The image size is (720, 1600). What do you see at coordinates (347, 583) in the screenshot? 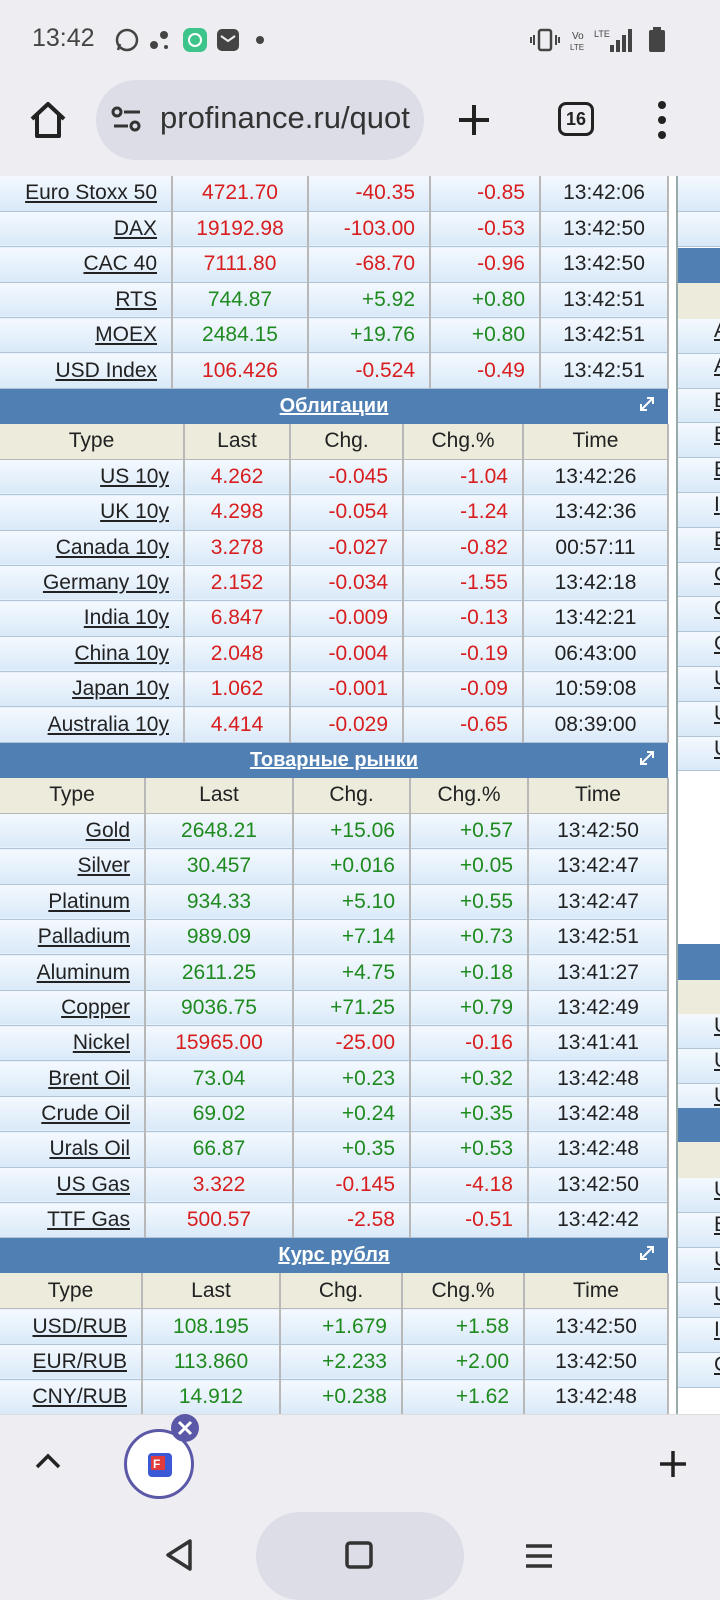
I see `change-value: -0.034` at bounding box center [347, 583].